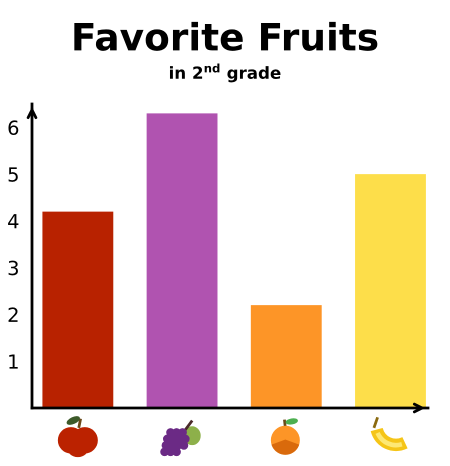 The height and width of the screenshot is (466, 450). What do you see at coordinates (13, 128) in the screenshot?
I see `y-tick-label: 6` at bounding box center [13, 128].